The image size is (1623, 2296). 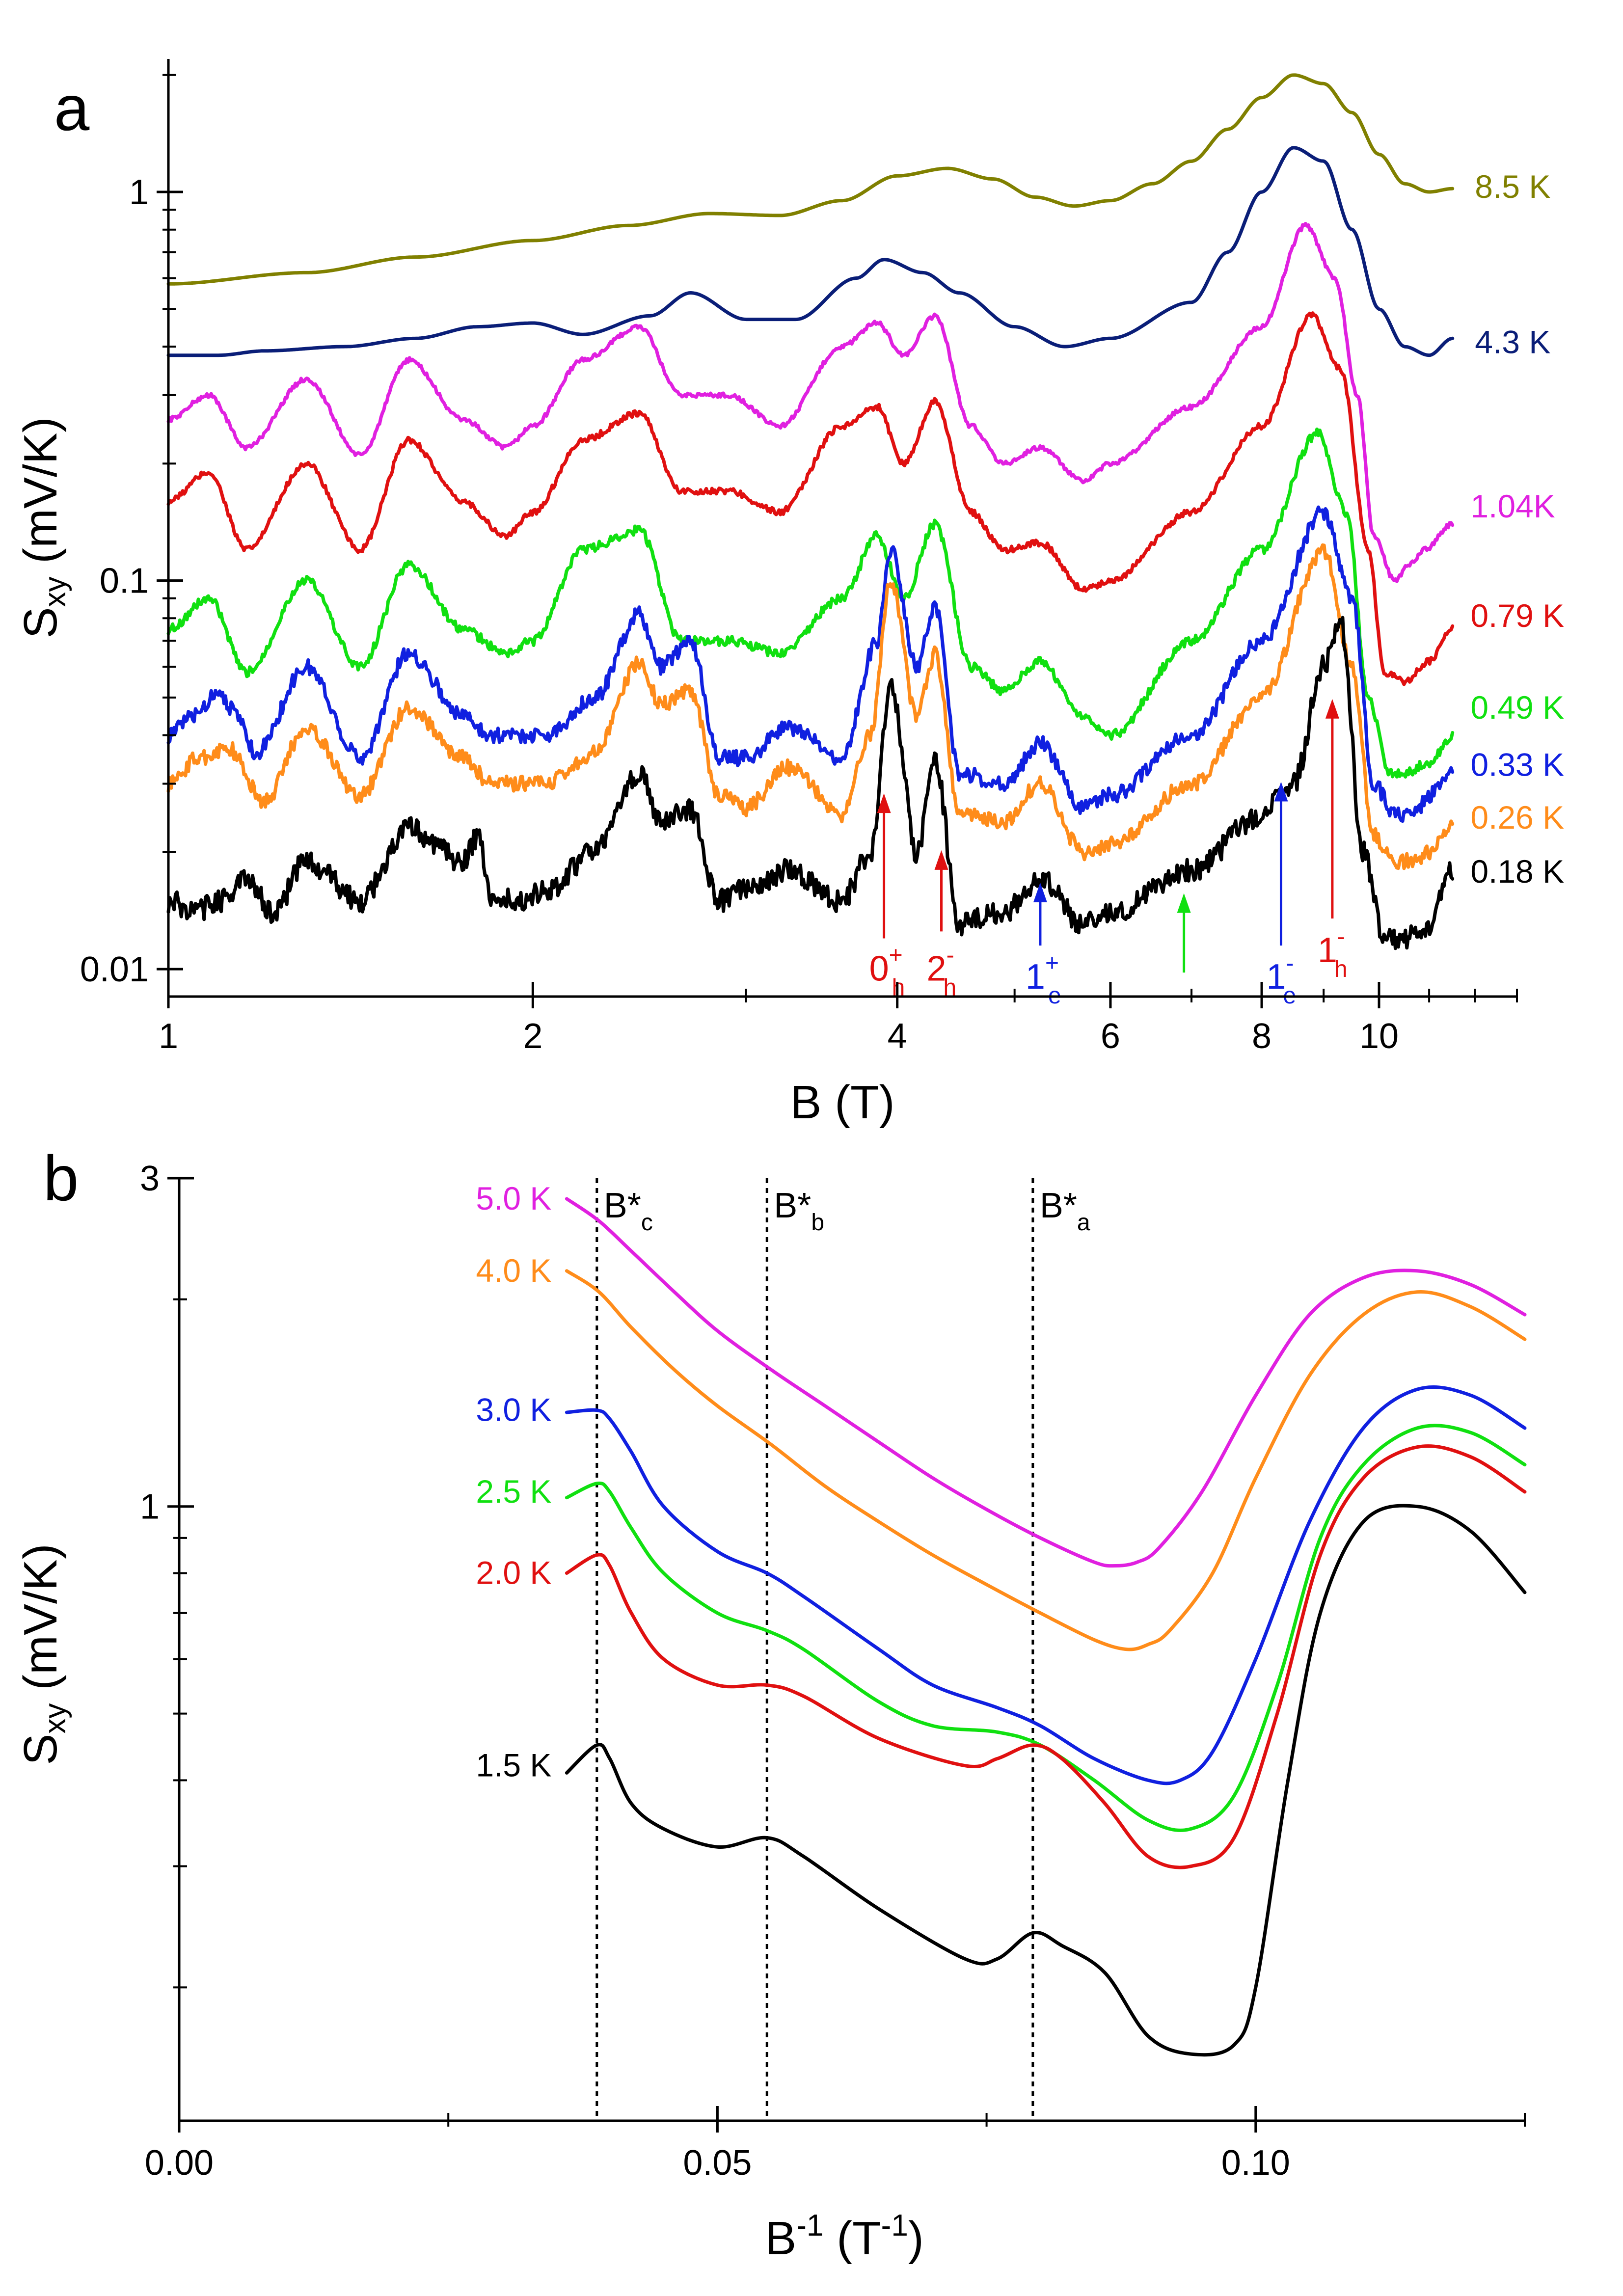 What do you see at coordinates (514, 1573) in the screenshot?
I see `label-2-0-k: 2.0 K` at bounding box center [514, 1573].